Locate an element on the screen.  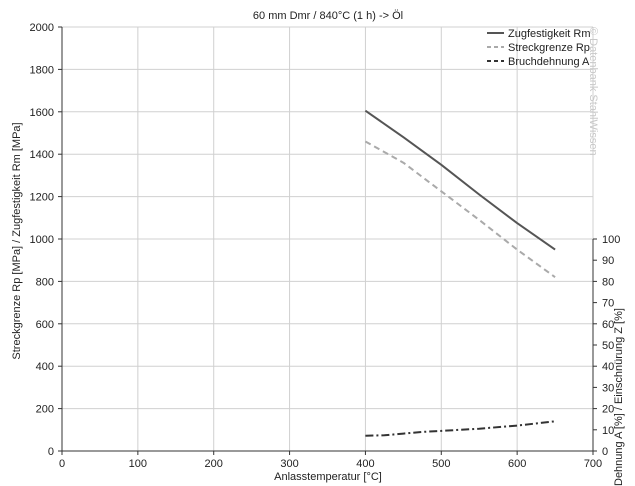
x-tick-label: 400 is located at coordinates (365, 464).